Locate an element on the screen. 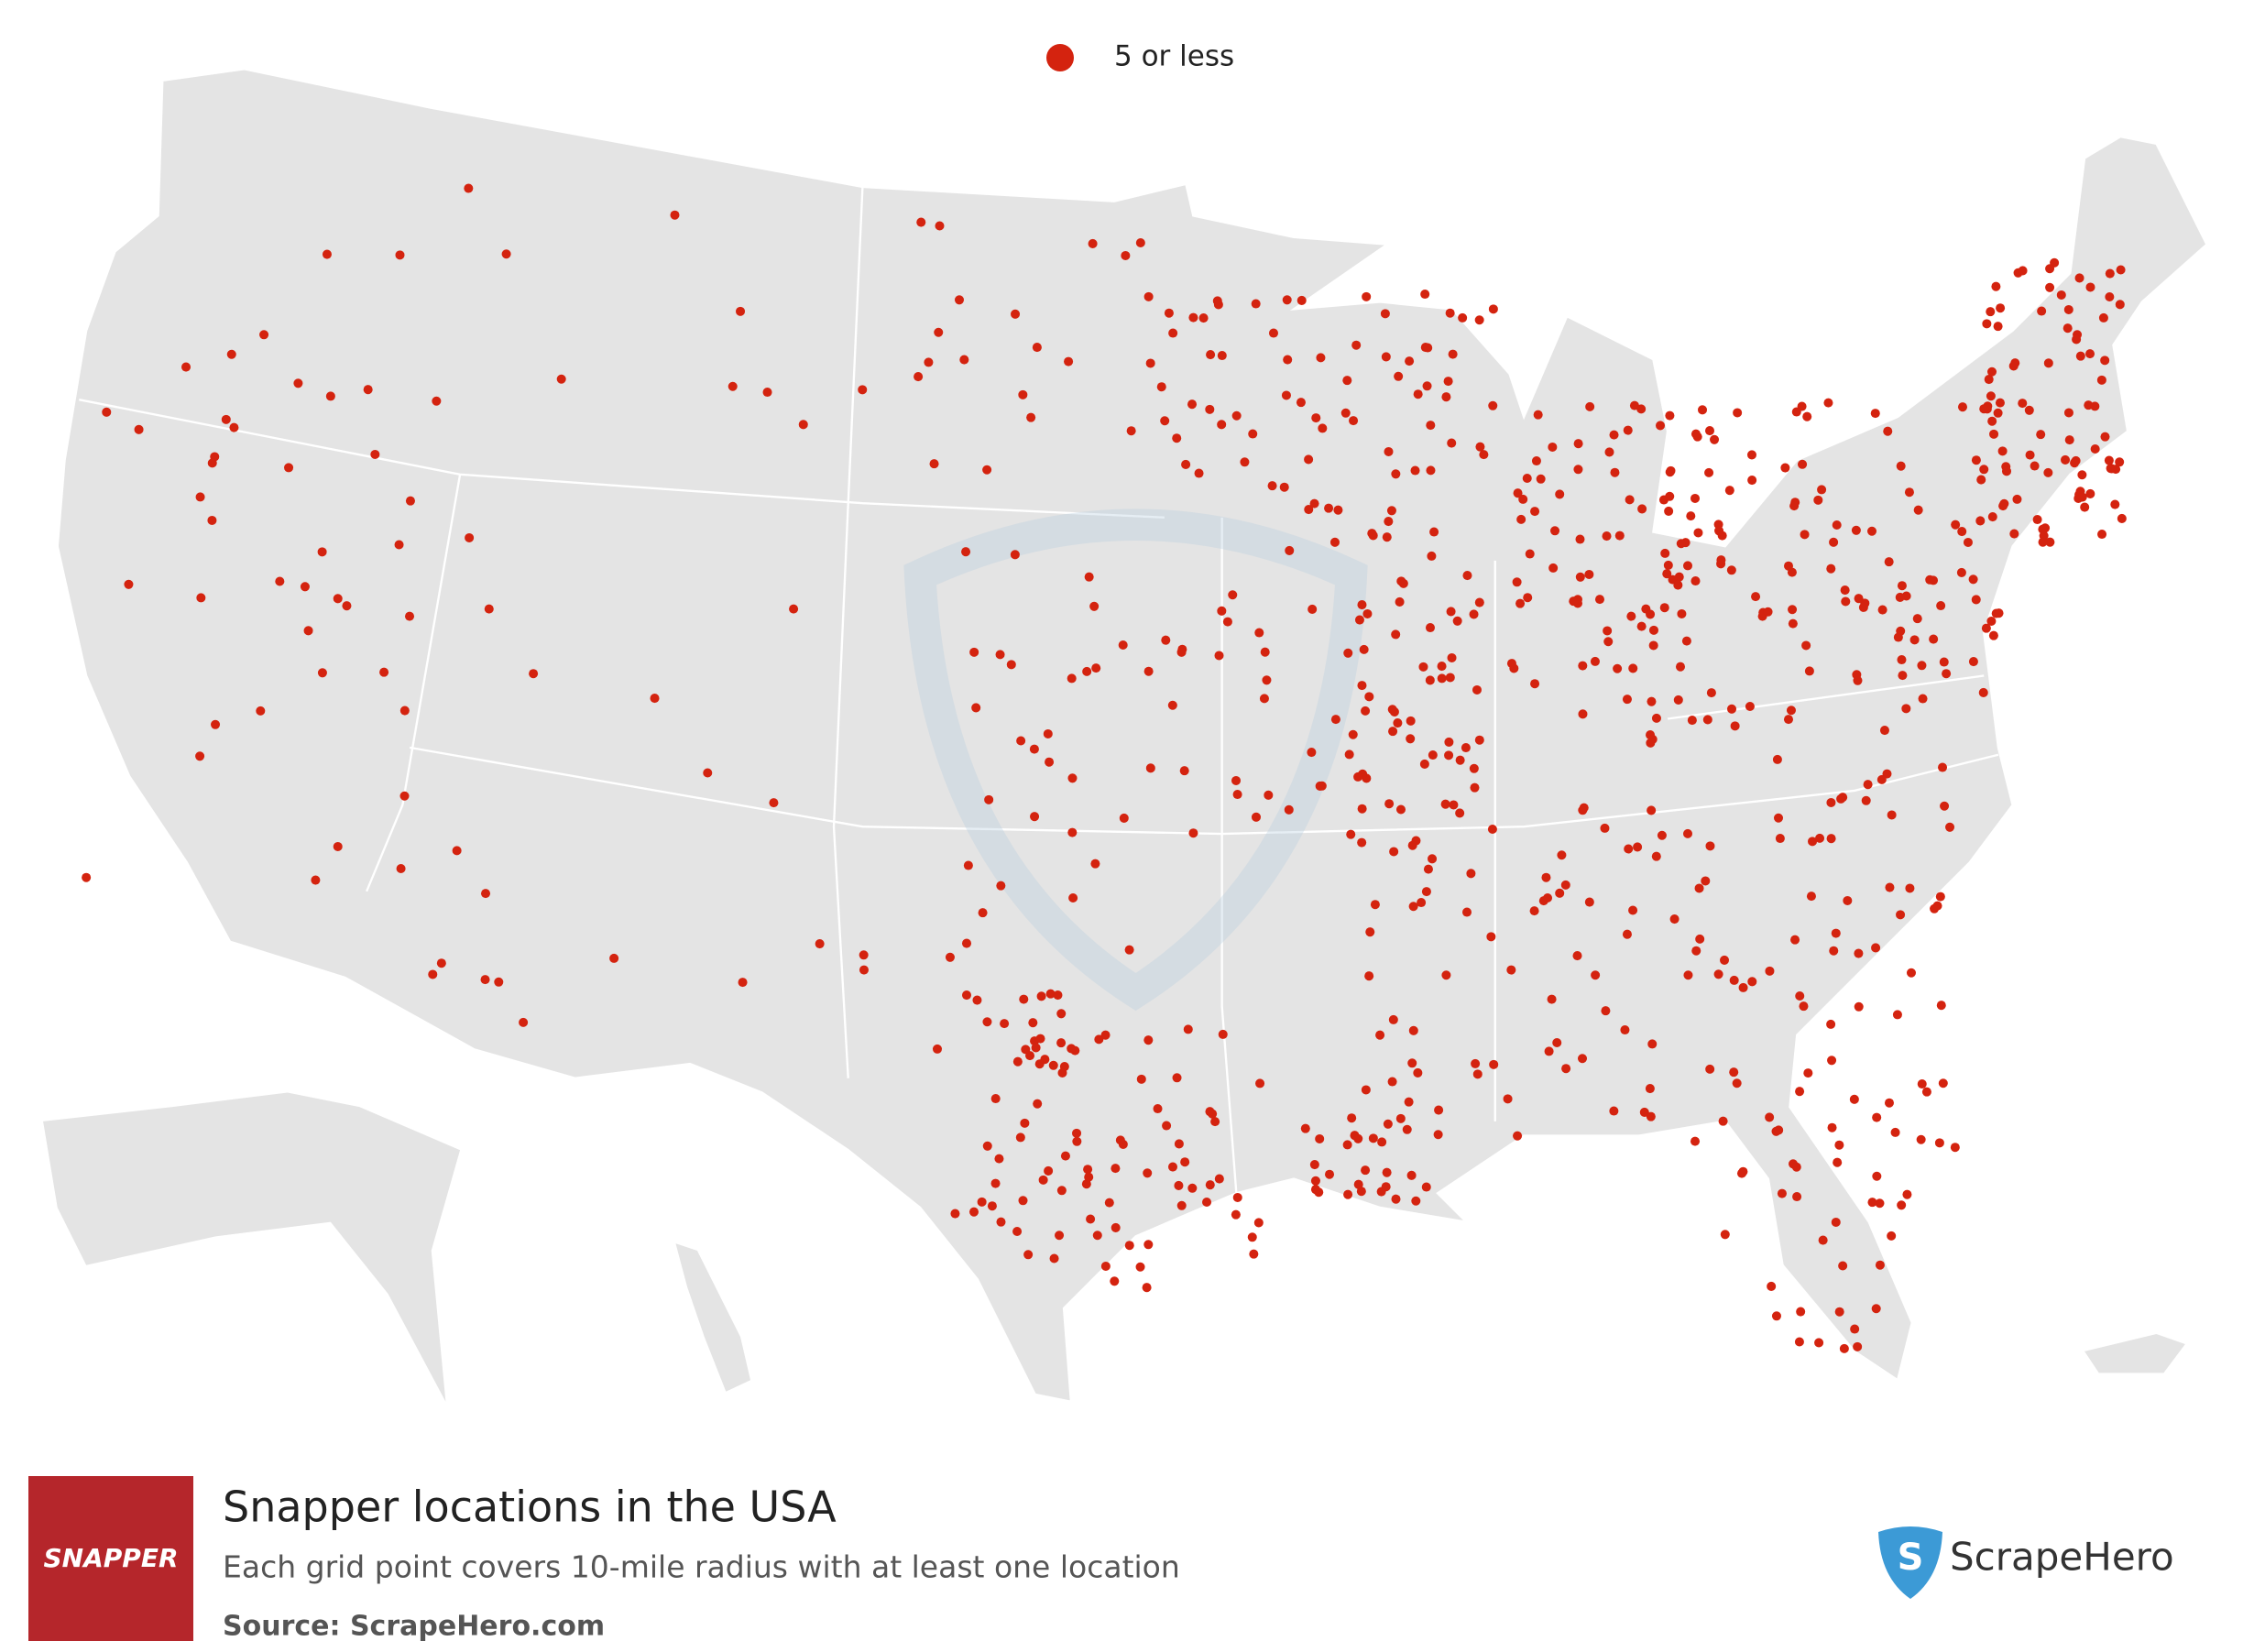  hawaii is located at coordinates (713, 1317).